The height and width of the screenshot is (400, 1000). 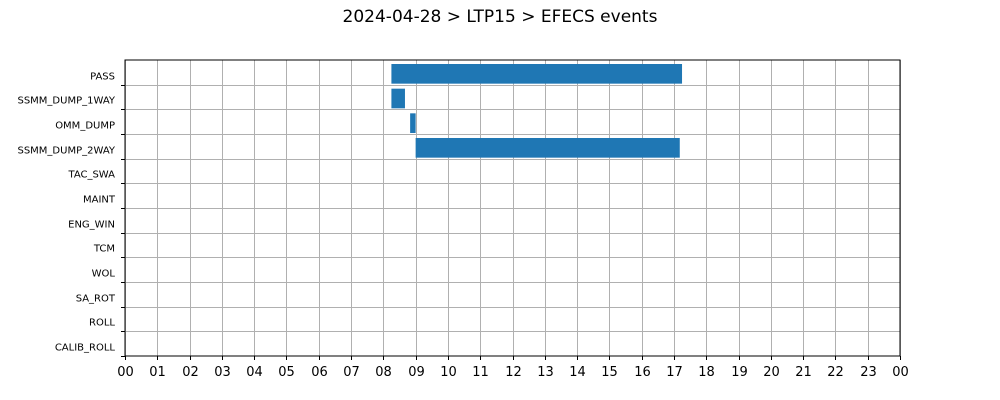 I want to click on x-tick-label: 23, so click(x=868, y=372).